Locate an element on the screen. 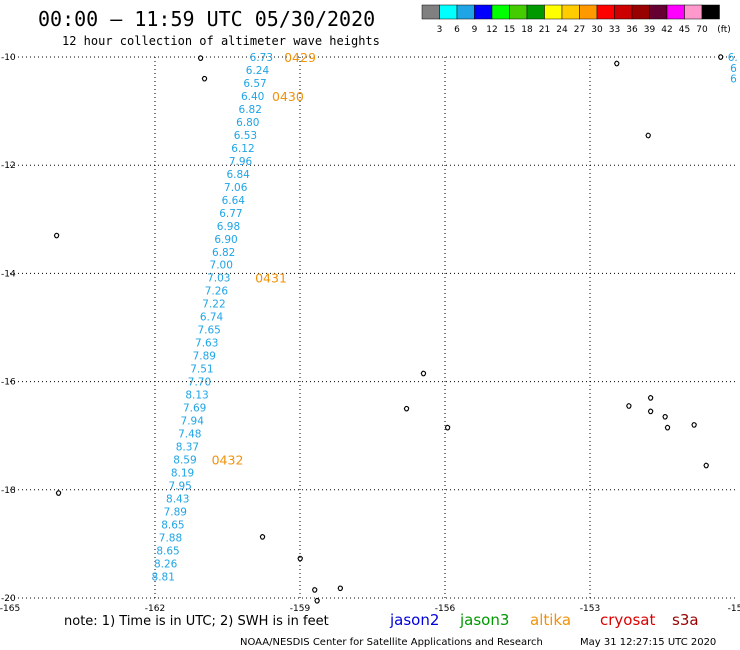  swh-value: 7.51 is located at coordinates (201, 370).